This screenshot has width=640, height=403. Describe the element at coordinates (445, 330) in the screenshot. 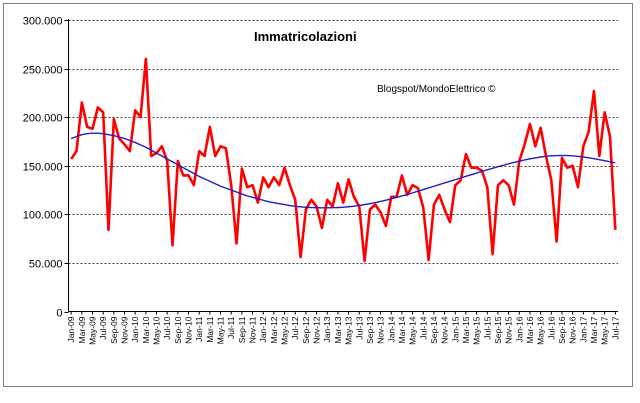

I see `x-tick-label: Nov-14` at that location.